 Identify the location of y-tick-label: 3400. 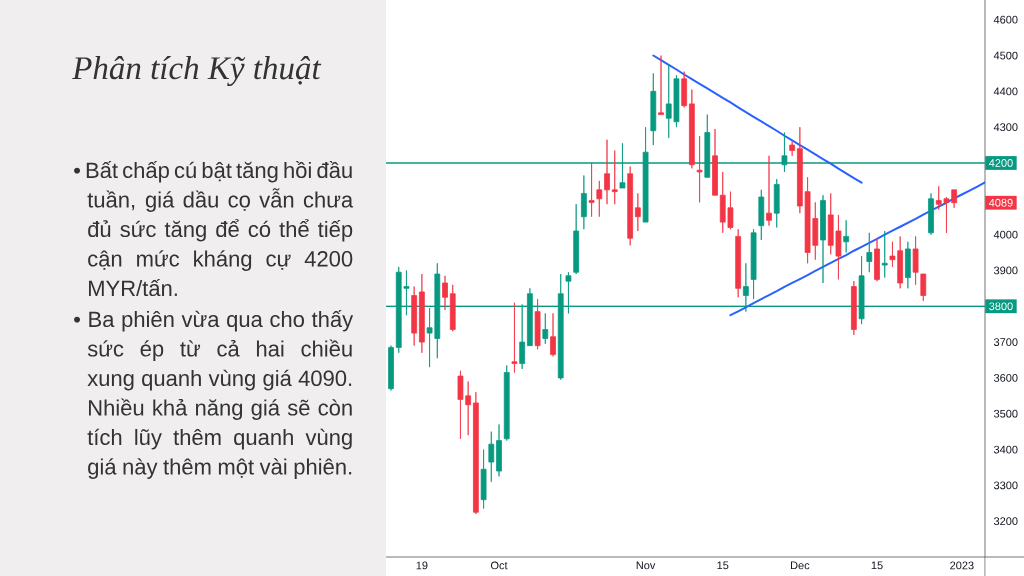
(1005, 449).